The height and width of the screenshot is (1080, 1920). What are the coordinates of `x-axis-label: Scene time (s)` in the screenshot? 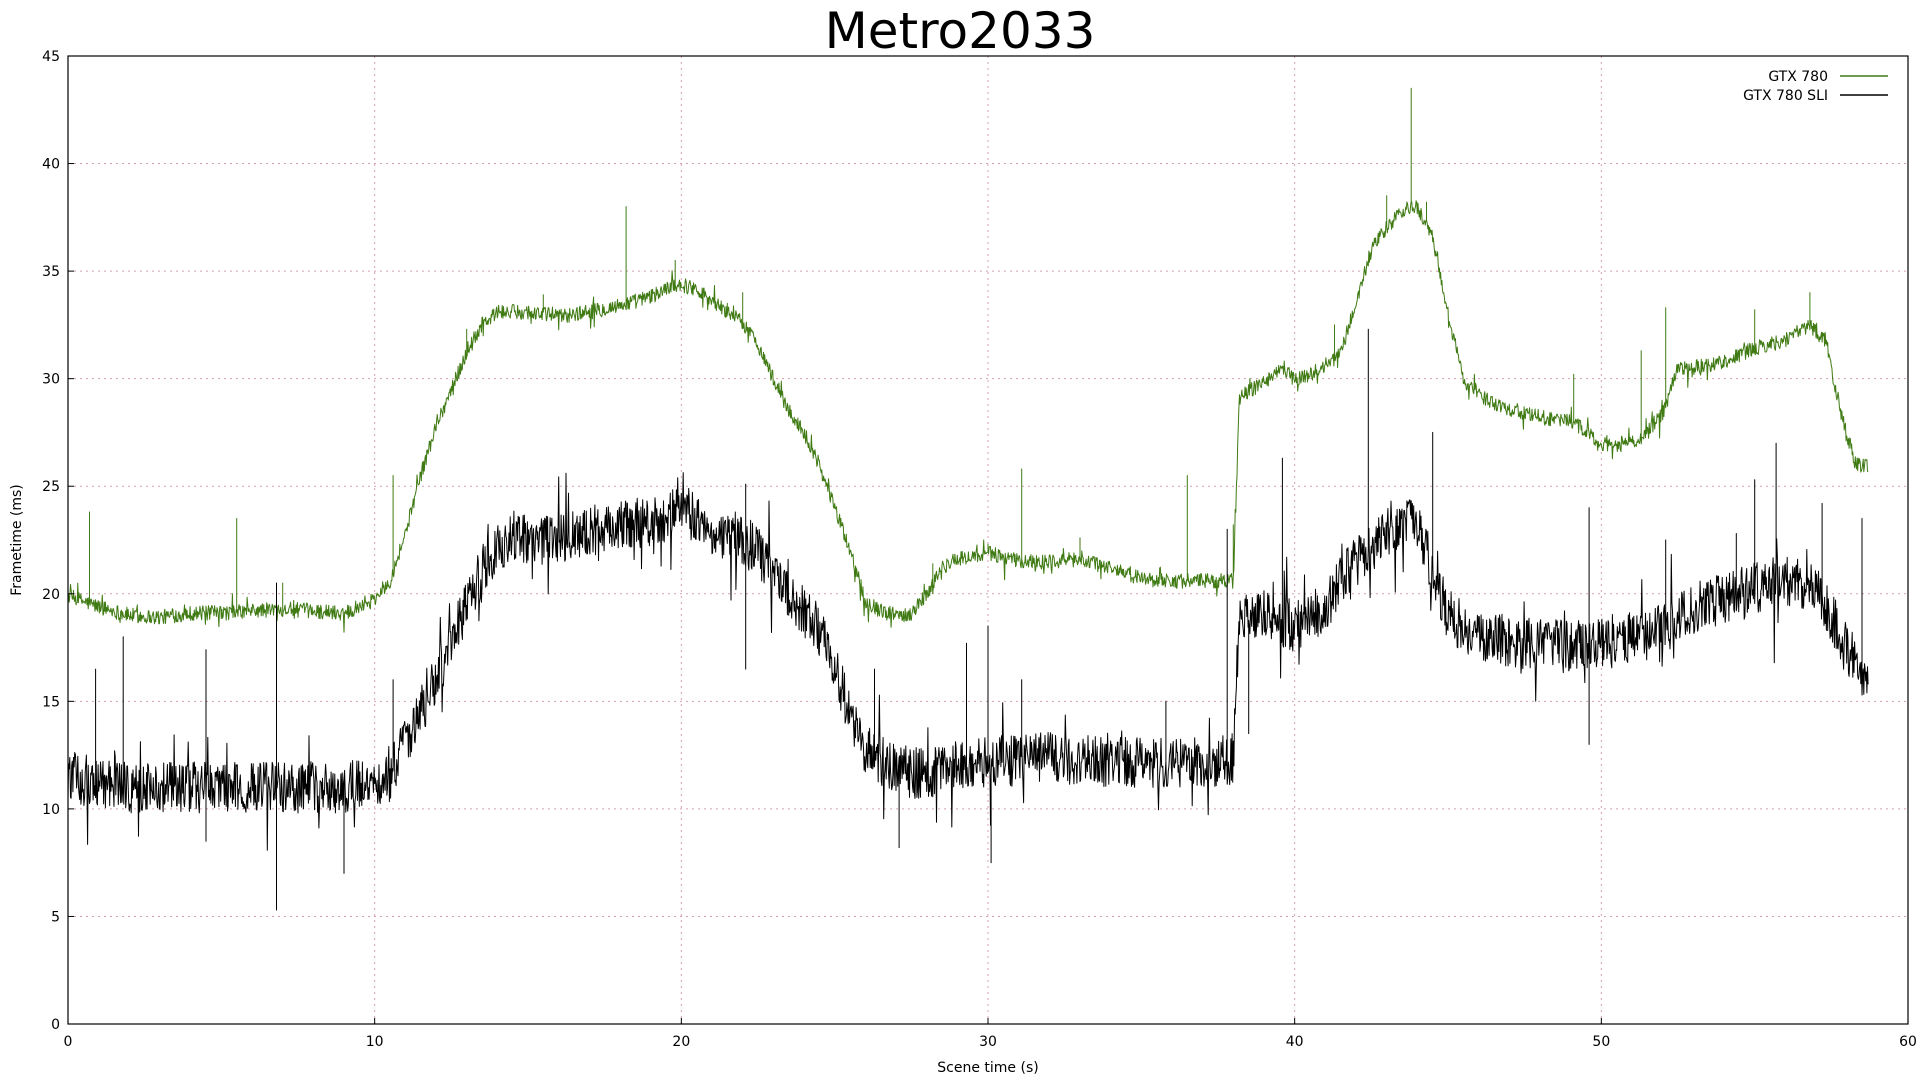 It's located at (987, 1068).